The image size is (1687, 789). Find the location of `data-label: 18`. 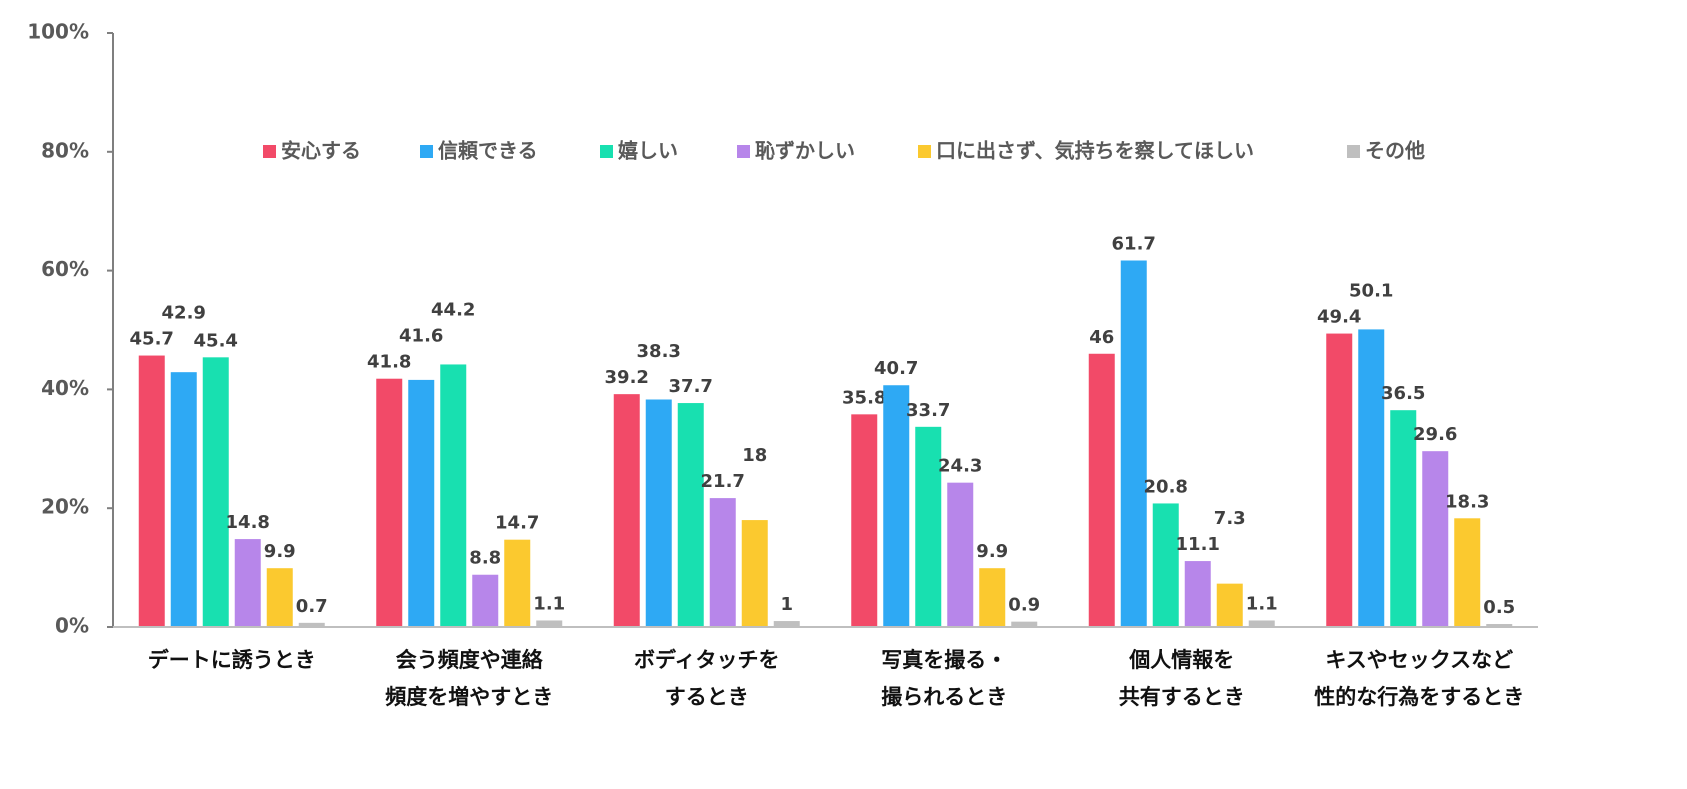

data-label: 18 is located at coordinates (754, 455).